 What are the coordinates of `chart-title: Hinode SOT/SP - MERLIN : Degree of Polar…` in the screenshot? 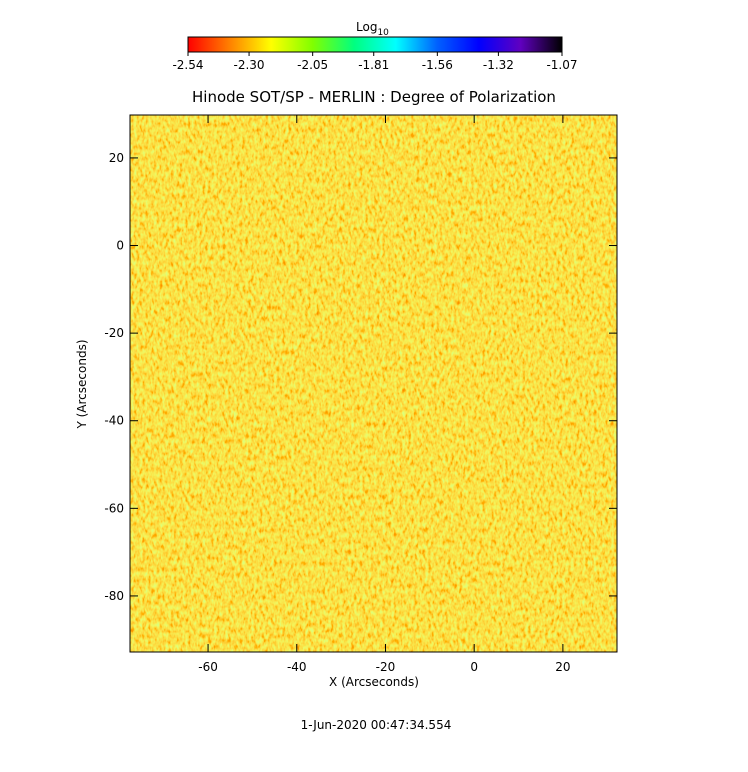 It's located at (374, 97).